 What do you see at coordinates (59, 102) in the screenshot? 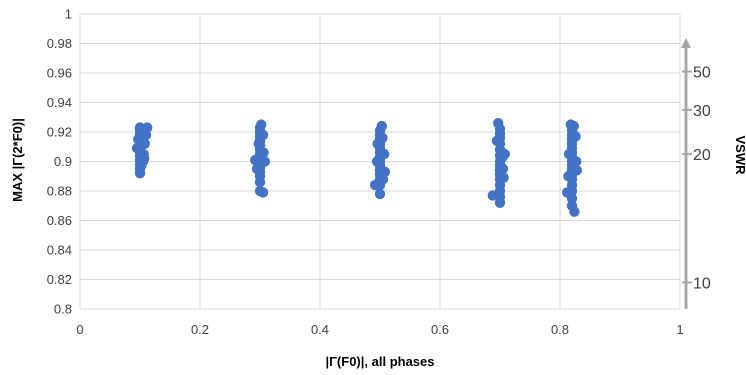
I see `y-tick-label: 0.94` at bounding box center [59, 102].